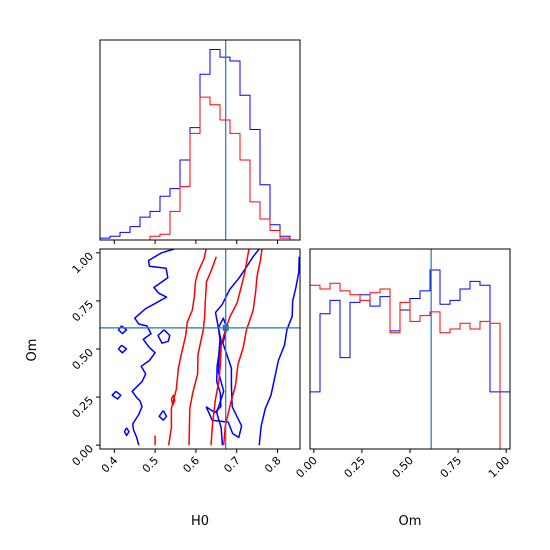  I want to click on y-tick-label: 0.75, so click(83, 311).